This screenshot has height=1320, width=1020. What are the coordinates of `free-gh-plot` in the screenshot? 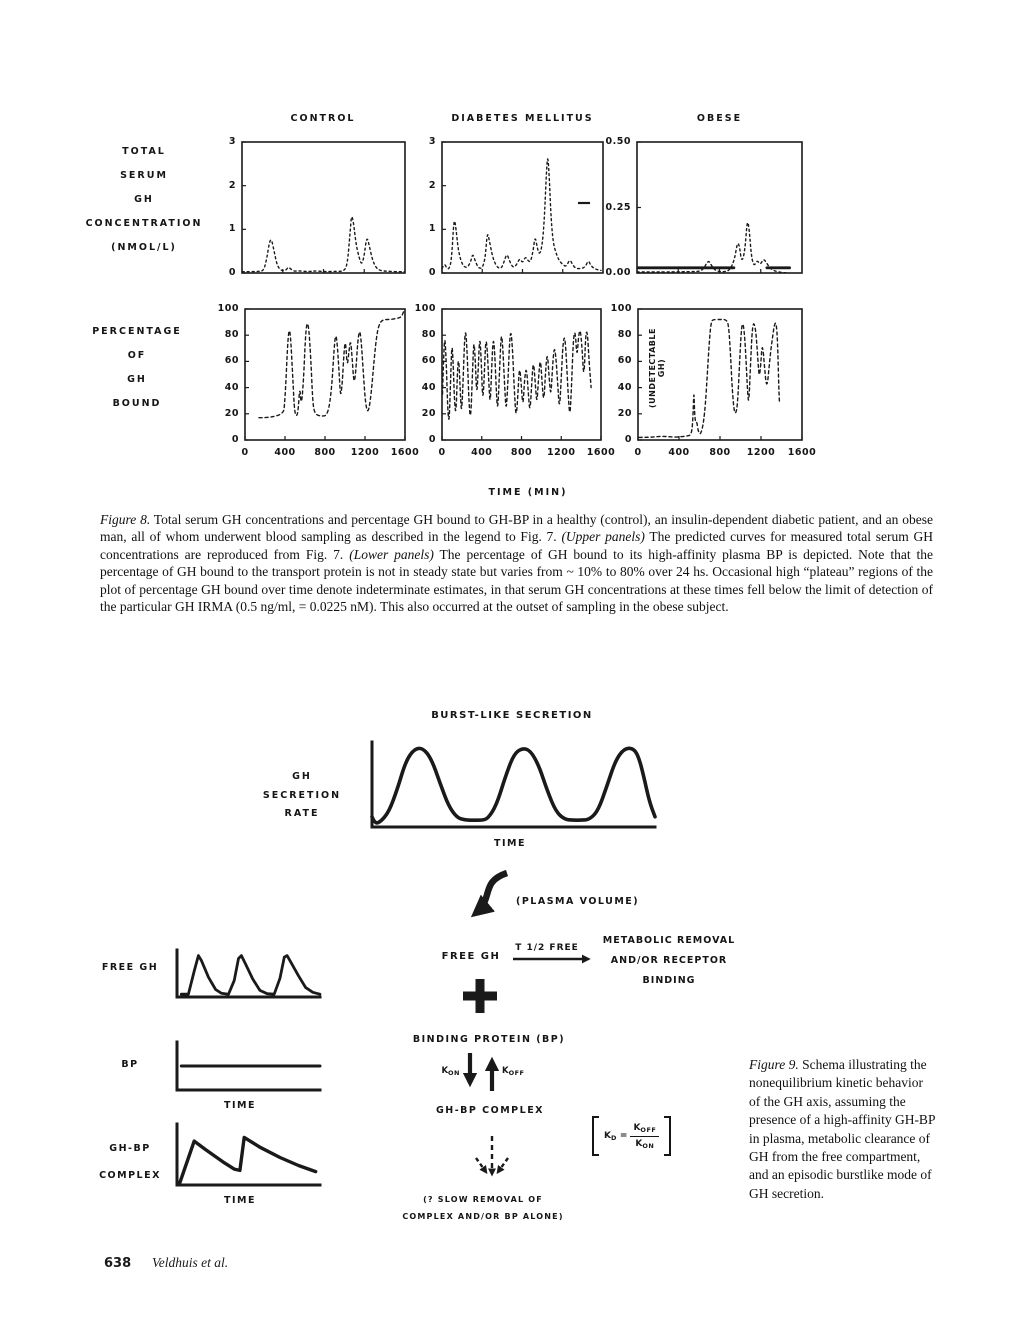 It's located at (248, 973).